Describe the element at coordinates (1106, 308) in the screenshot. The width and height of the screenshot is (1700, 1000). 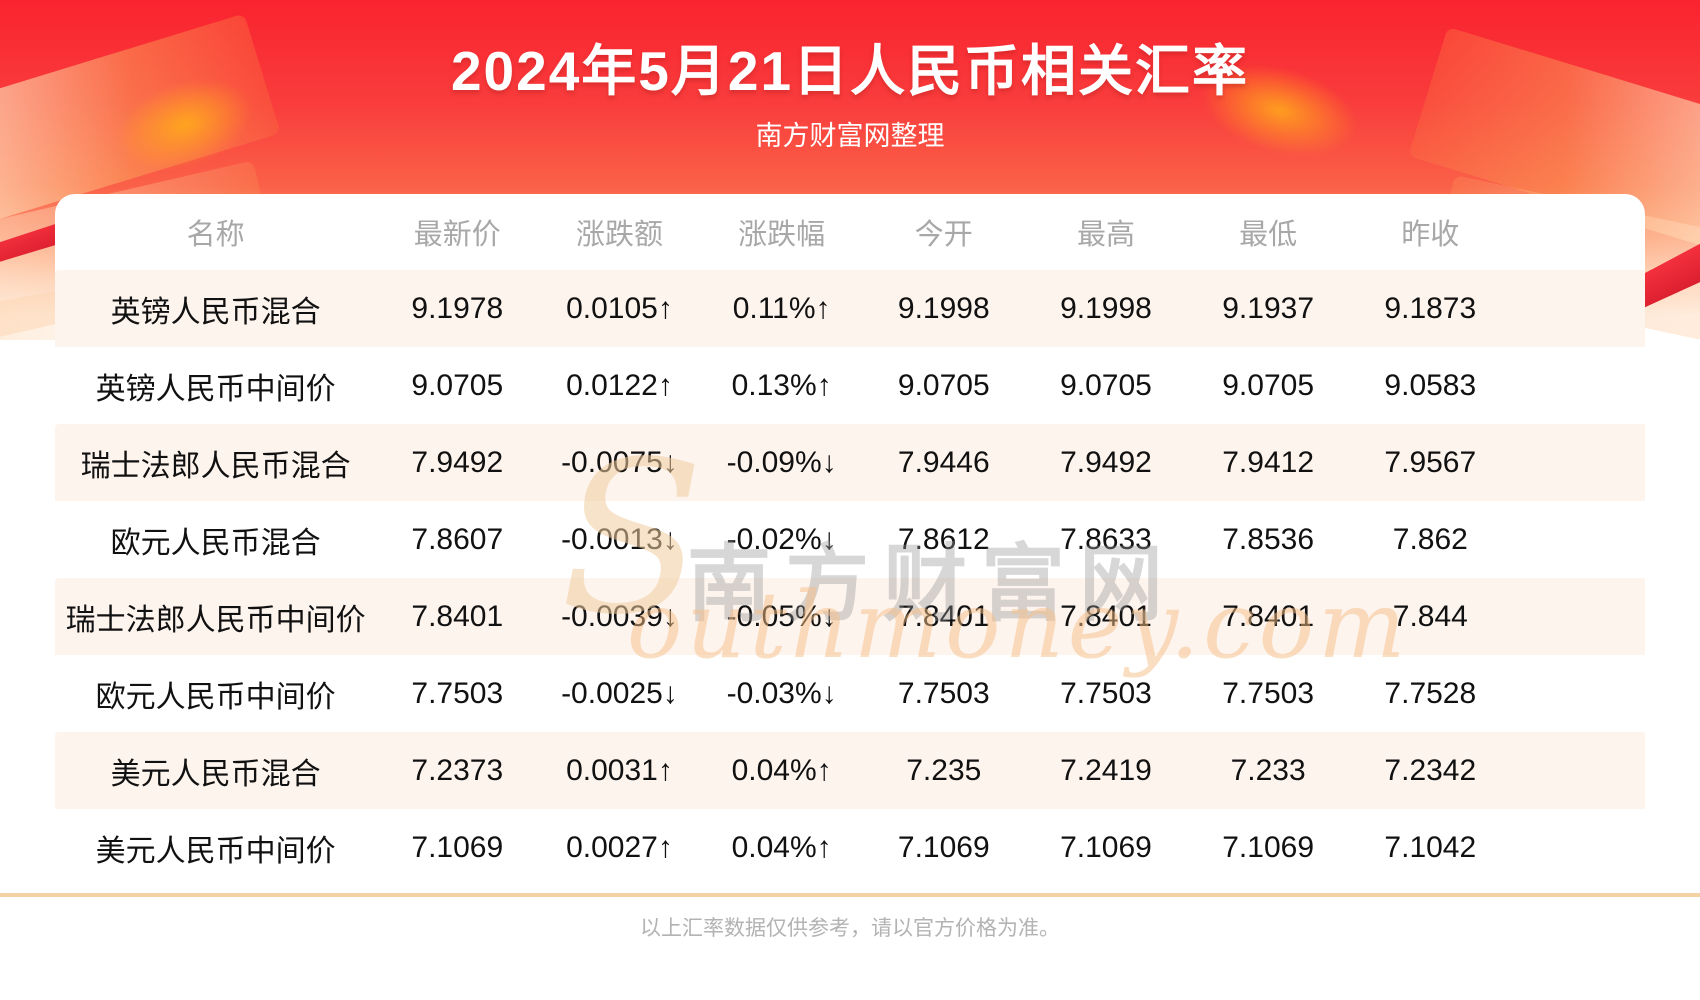
I see `high-price: 9.1998` at that location.